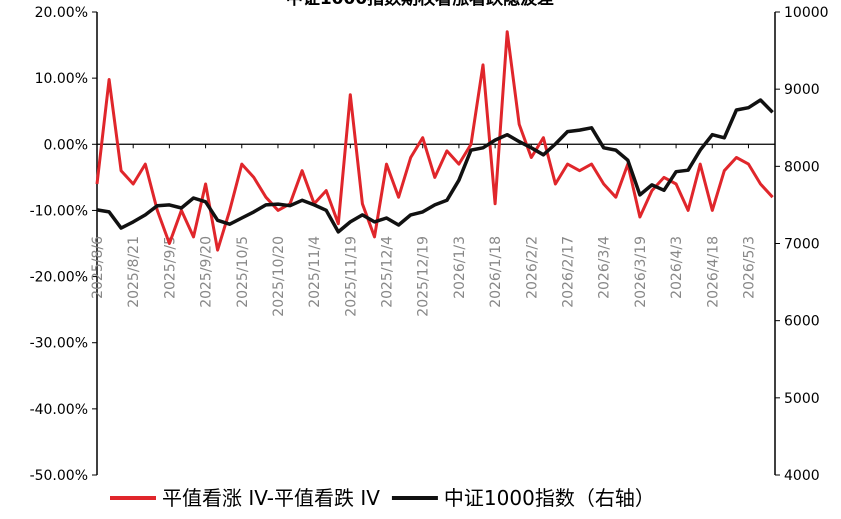  Describe the element at coordinates (61, 79) in the screenshot. I see `y-tick-label: 10.00%` at that location.